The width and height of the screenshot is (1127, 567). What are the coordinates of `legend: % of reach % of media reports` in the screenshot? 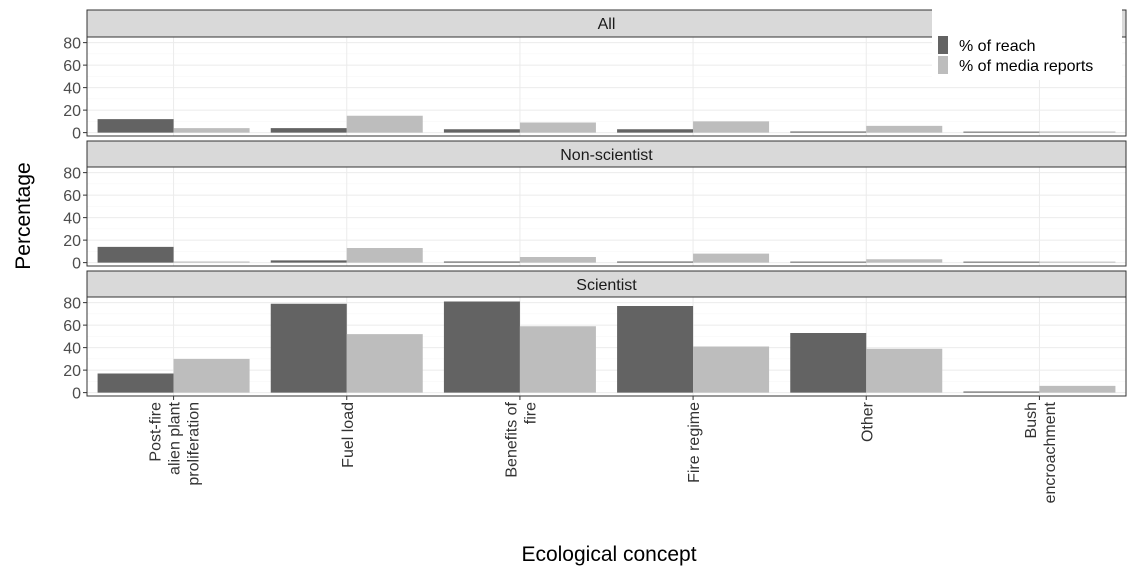 It's located at (1027, 44).